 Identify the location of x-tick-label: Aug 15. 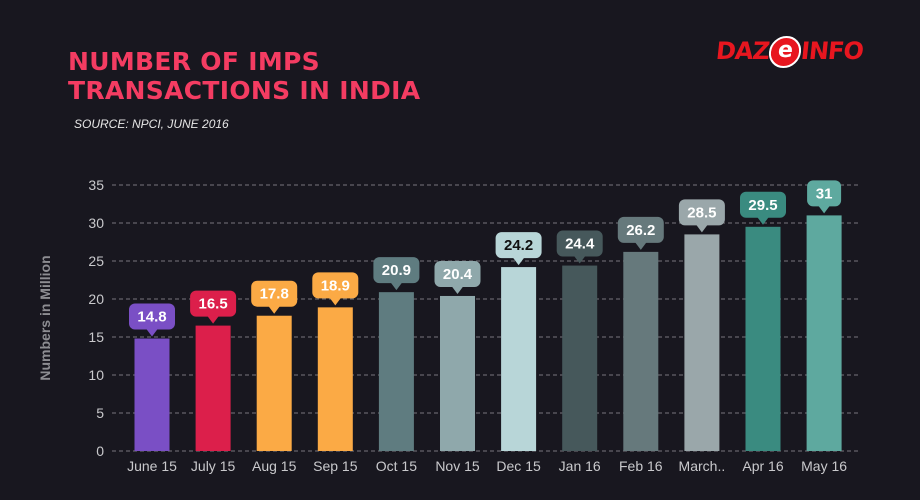
(274, 466).